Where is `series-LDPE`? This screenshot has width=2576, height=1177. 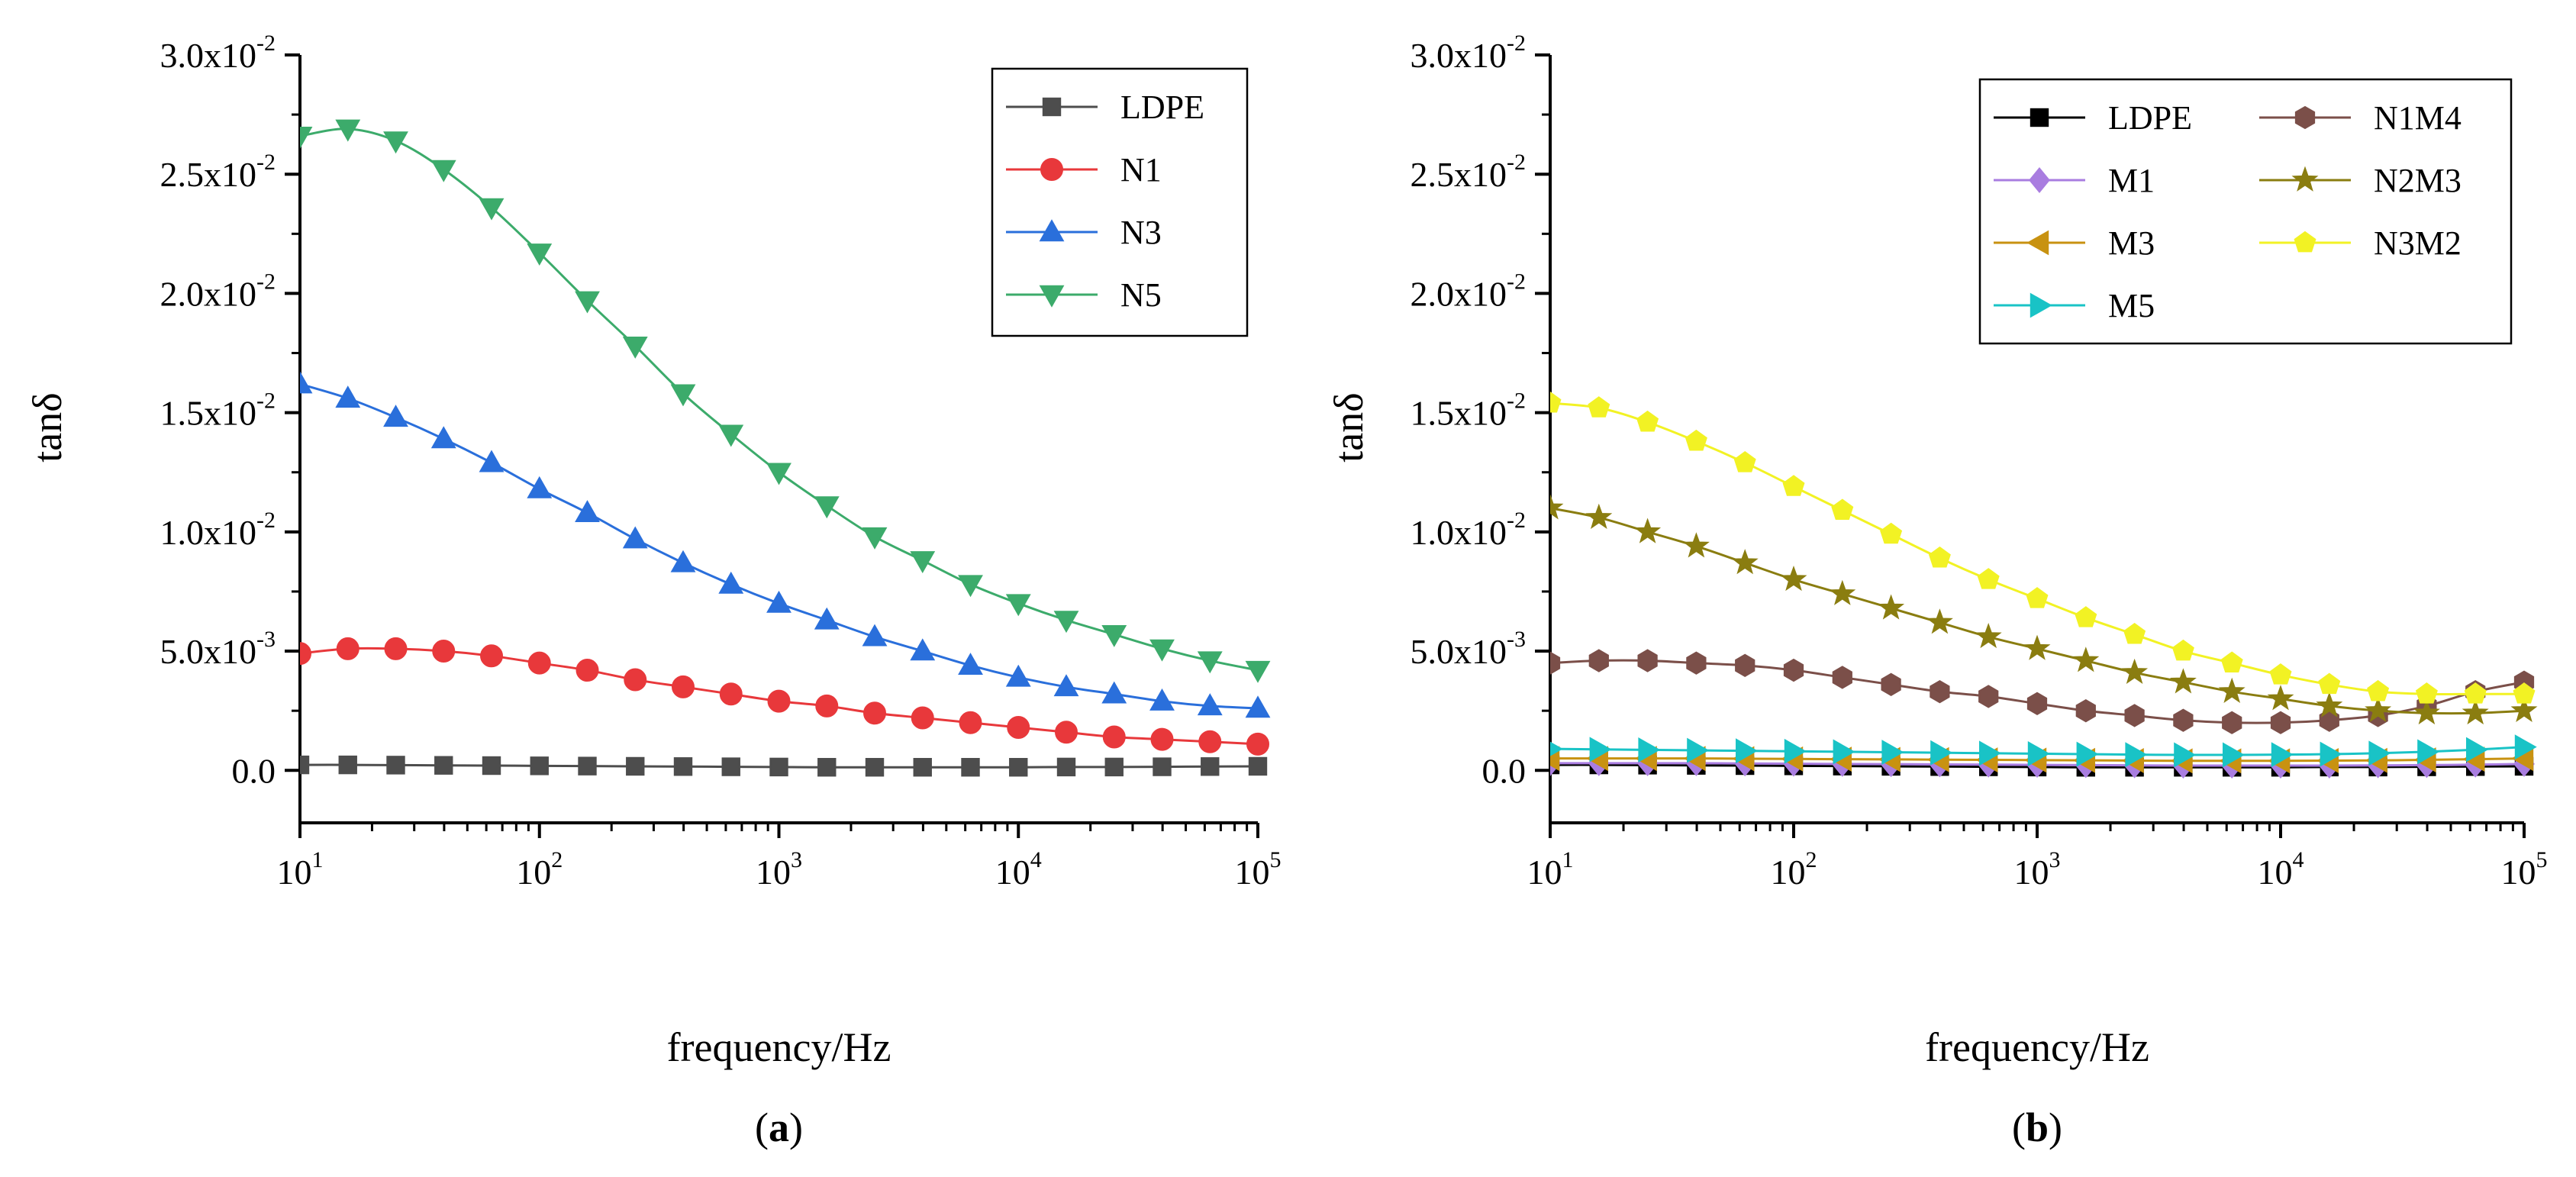 series-LDPE is located at coordinates (784, 766).